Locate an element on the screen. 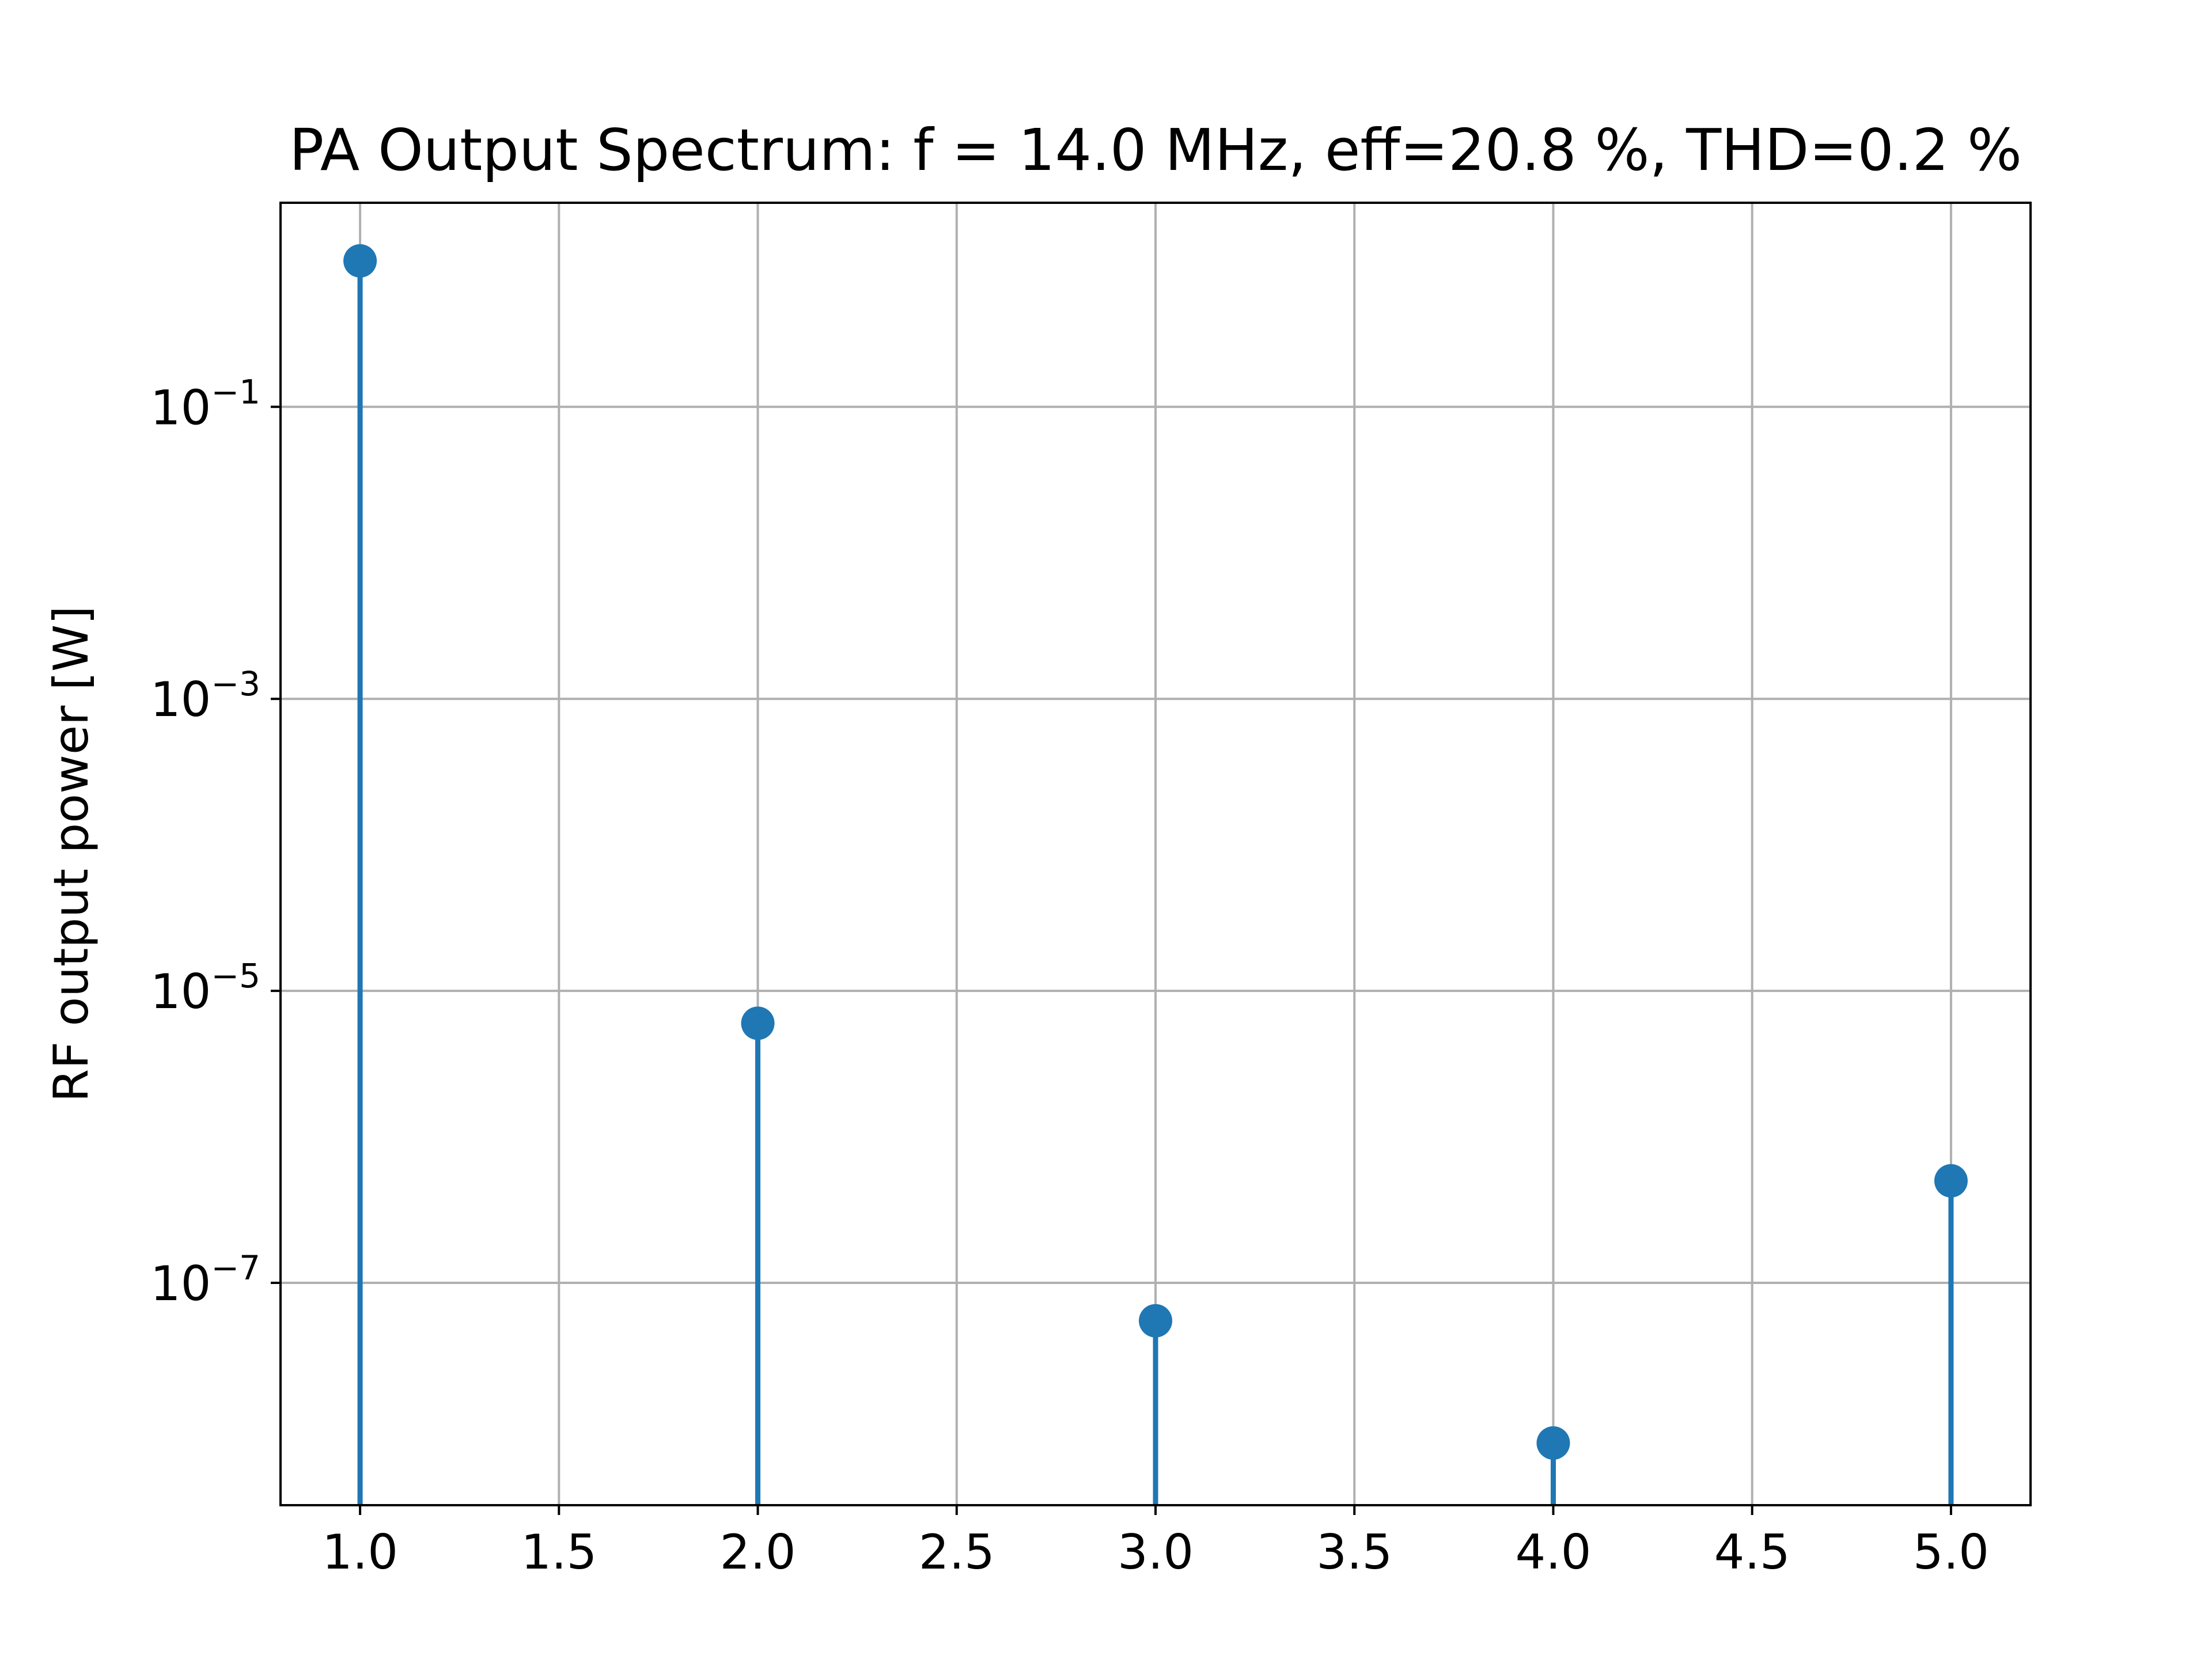 This screenshot has width=2212, height=1659. x-tick-label: 3.5 is located at coordinates (1354, 1552).